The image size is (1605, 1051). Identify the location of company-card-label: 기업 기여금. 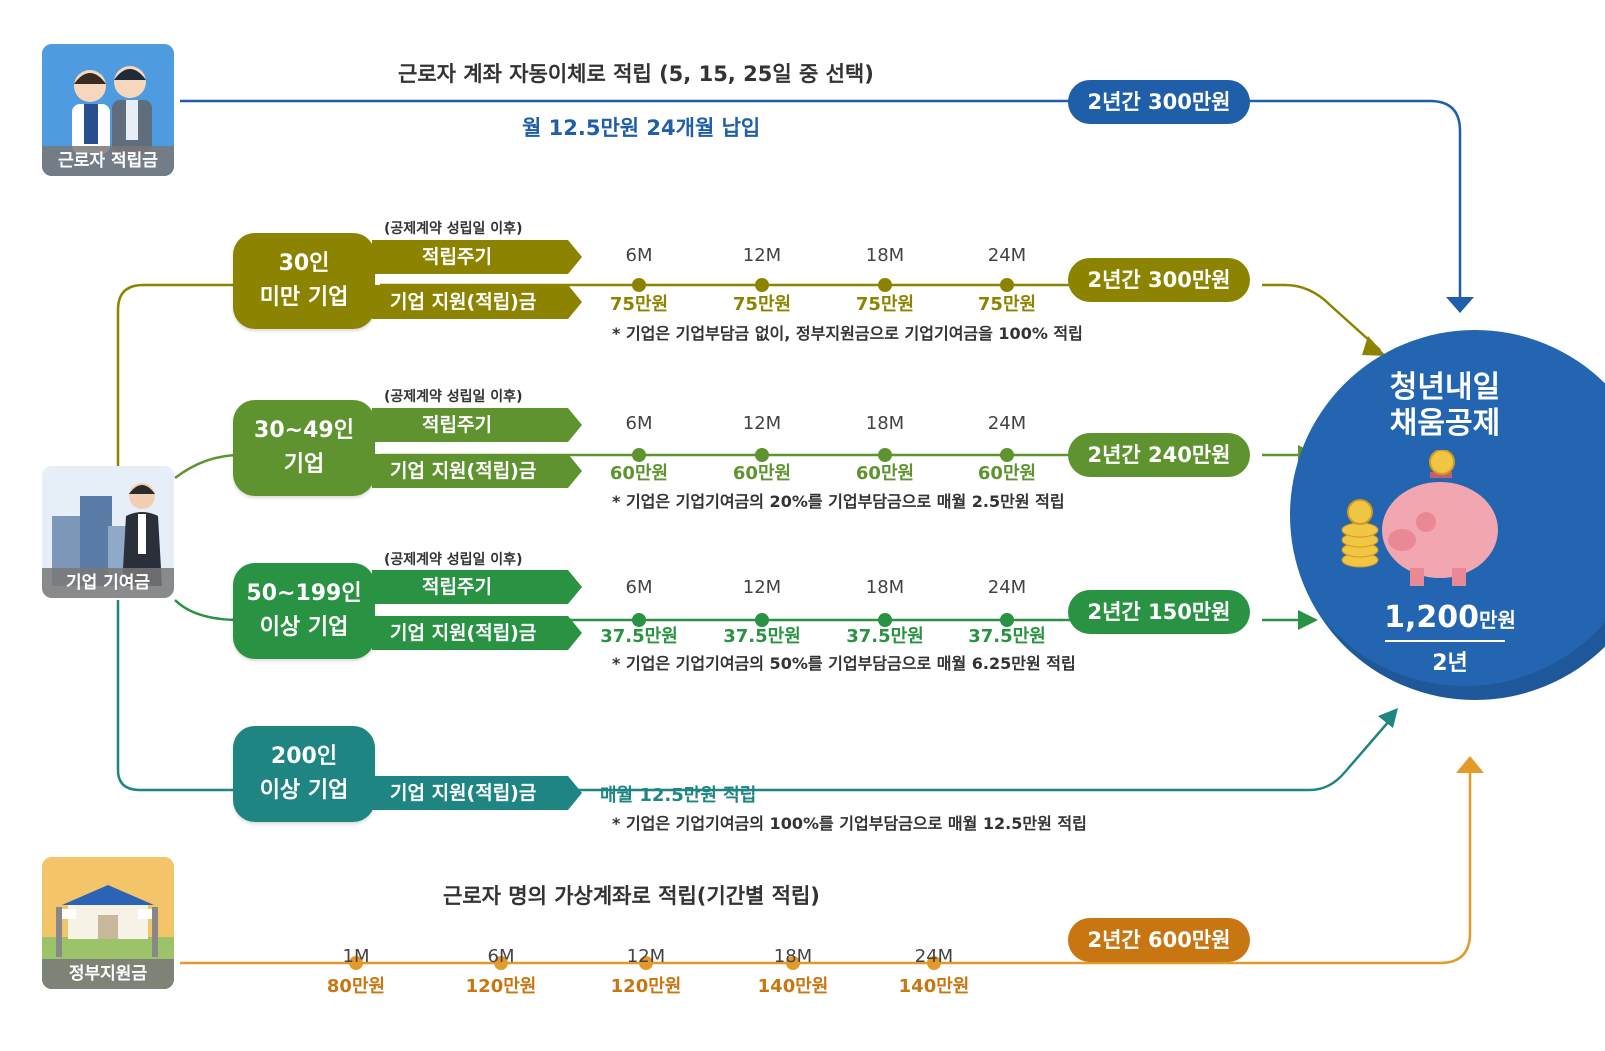
(108, 583).